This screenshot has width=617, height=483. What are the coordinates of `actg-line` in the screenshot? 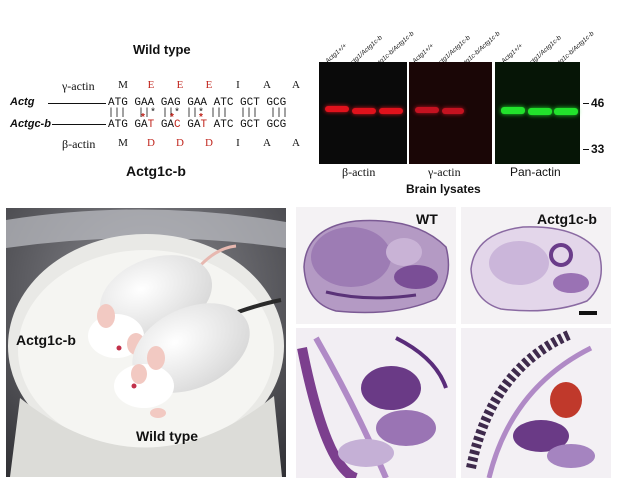 It's located at (77, 103).